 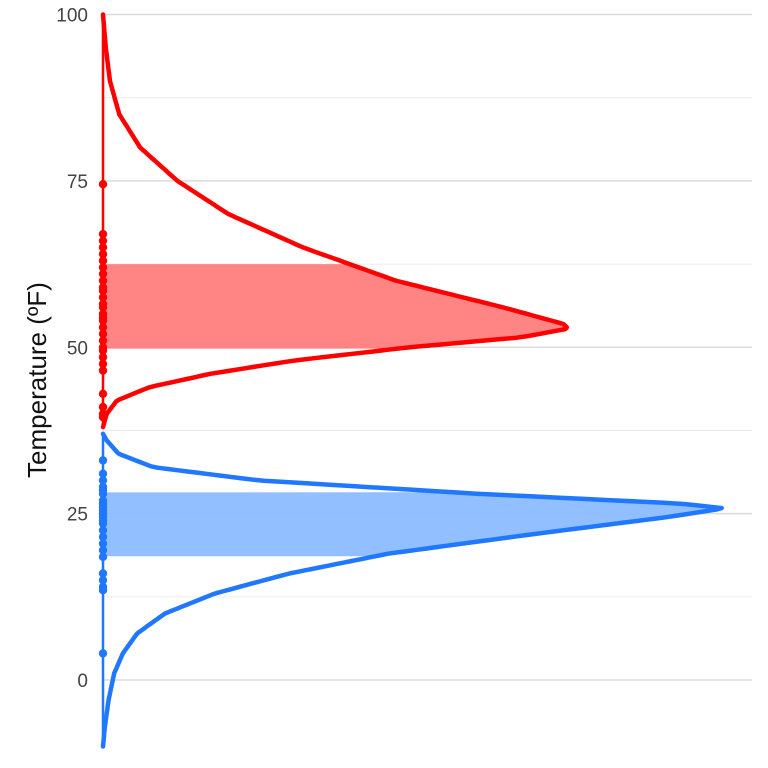 What do you see at coordinates (77, 182) in the screenshot?
I see `y-tick-label: 75` at bounding box center [77, 182].